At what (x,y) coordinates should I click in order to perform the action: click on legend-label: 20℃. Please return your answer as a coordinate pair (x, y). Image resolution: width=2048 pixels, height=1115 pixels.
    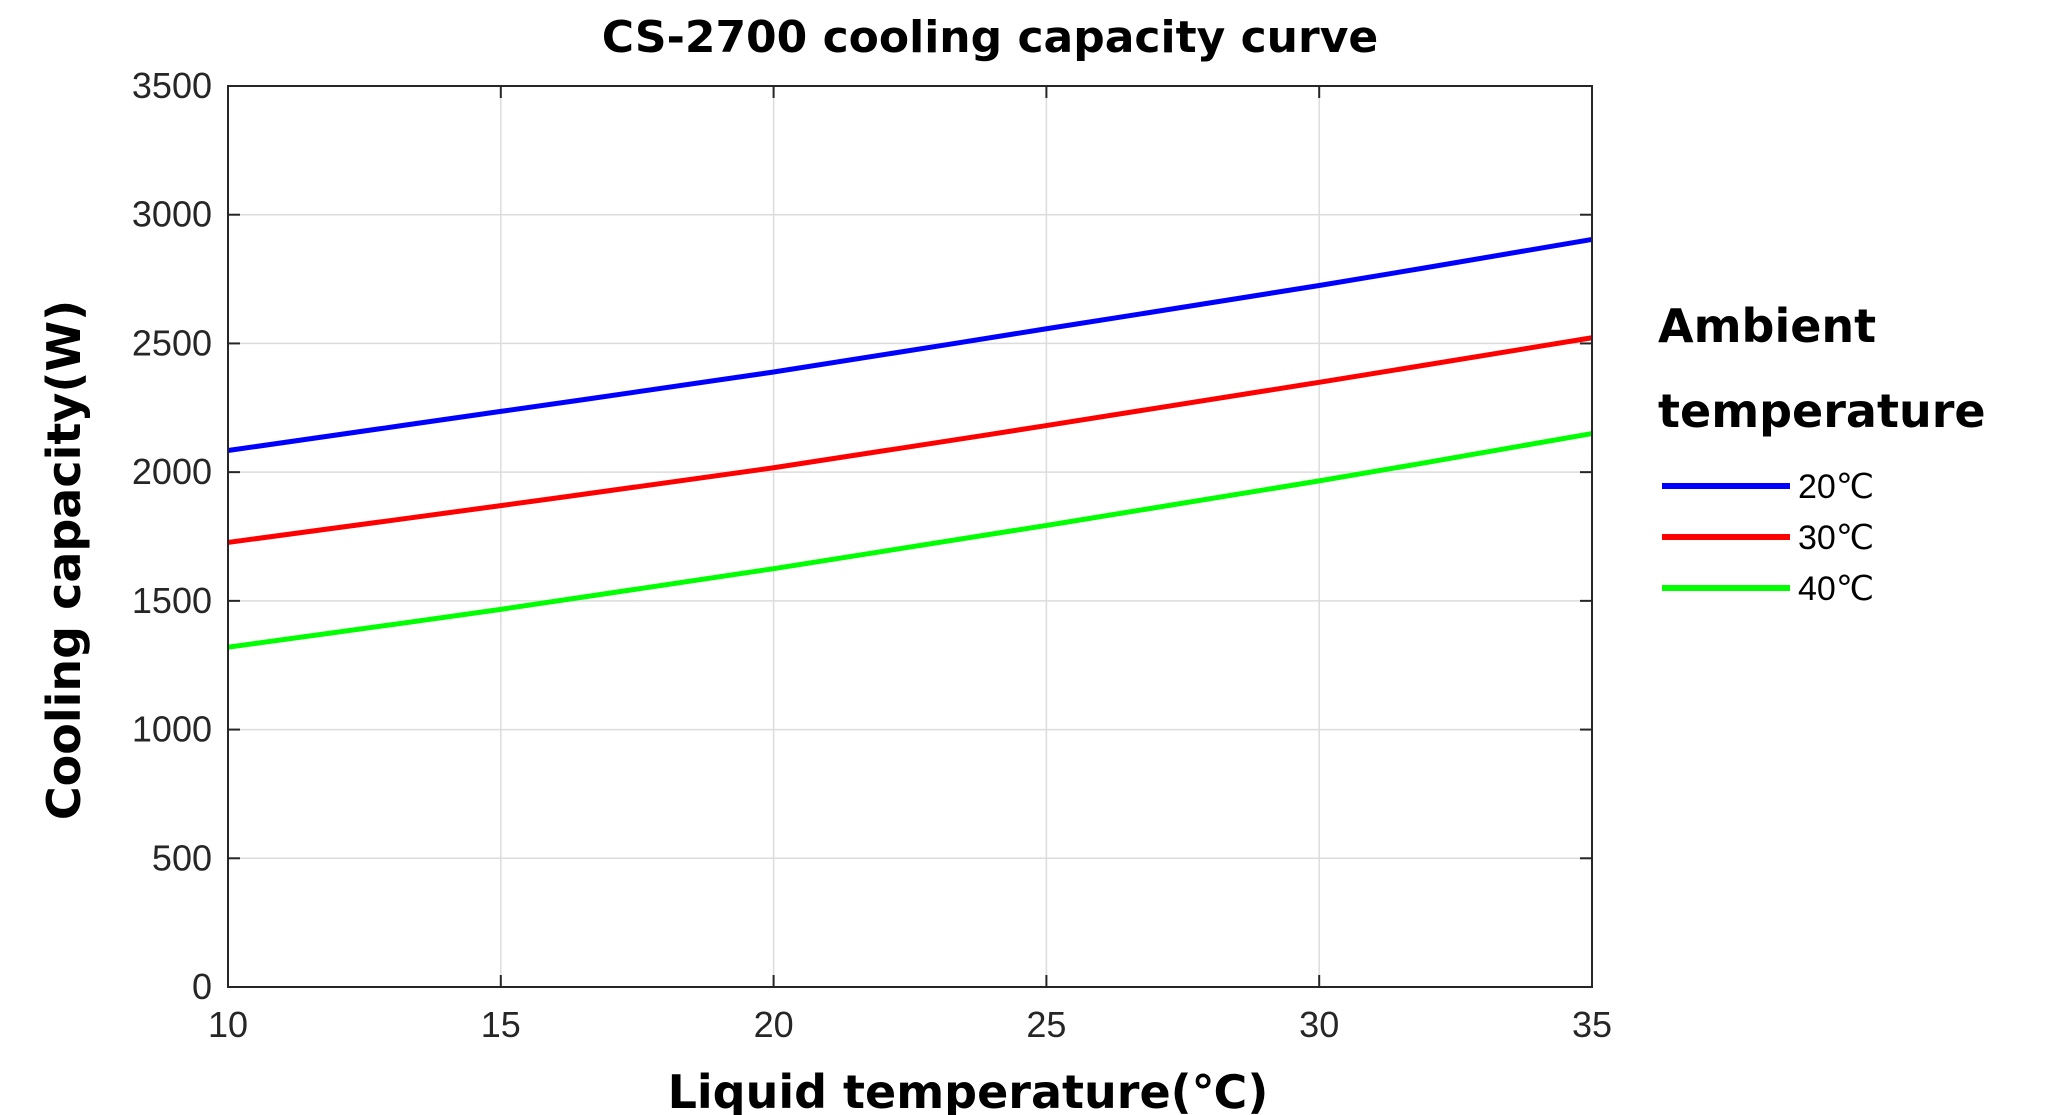
    Looking at the image, I should click on (1836, 487).